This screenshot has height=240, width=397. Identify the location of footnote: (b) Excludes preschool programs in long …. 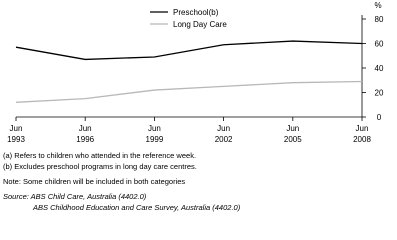
(100, 166).